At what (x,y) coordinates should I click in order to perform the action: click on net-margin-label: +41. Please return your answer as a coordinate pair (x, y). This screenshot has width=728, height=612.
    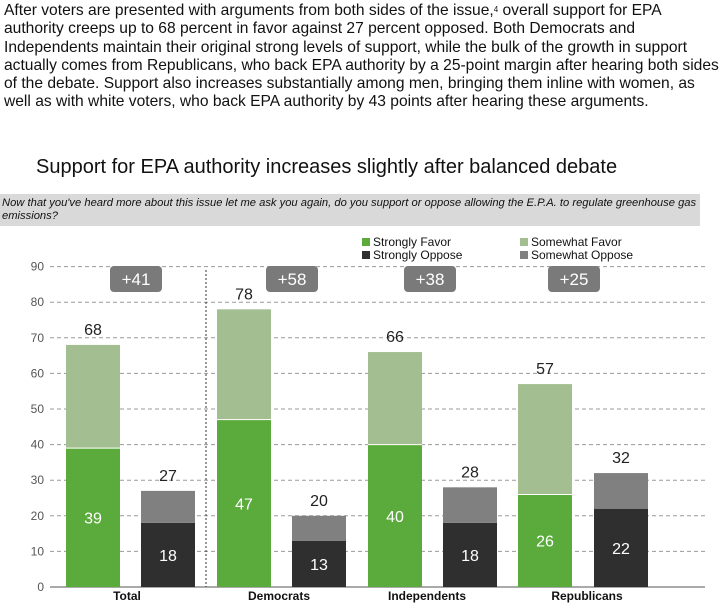
    Looking at the image, I should click on (136, 279).